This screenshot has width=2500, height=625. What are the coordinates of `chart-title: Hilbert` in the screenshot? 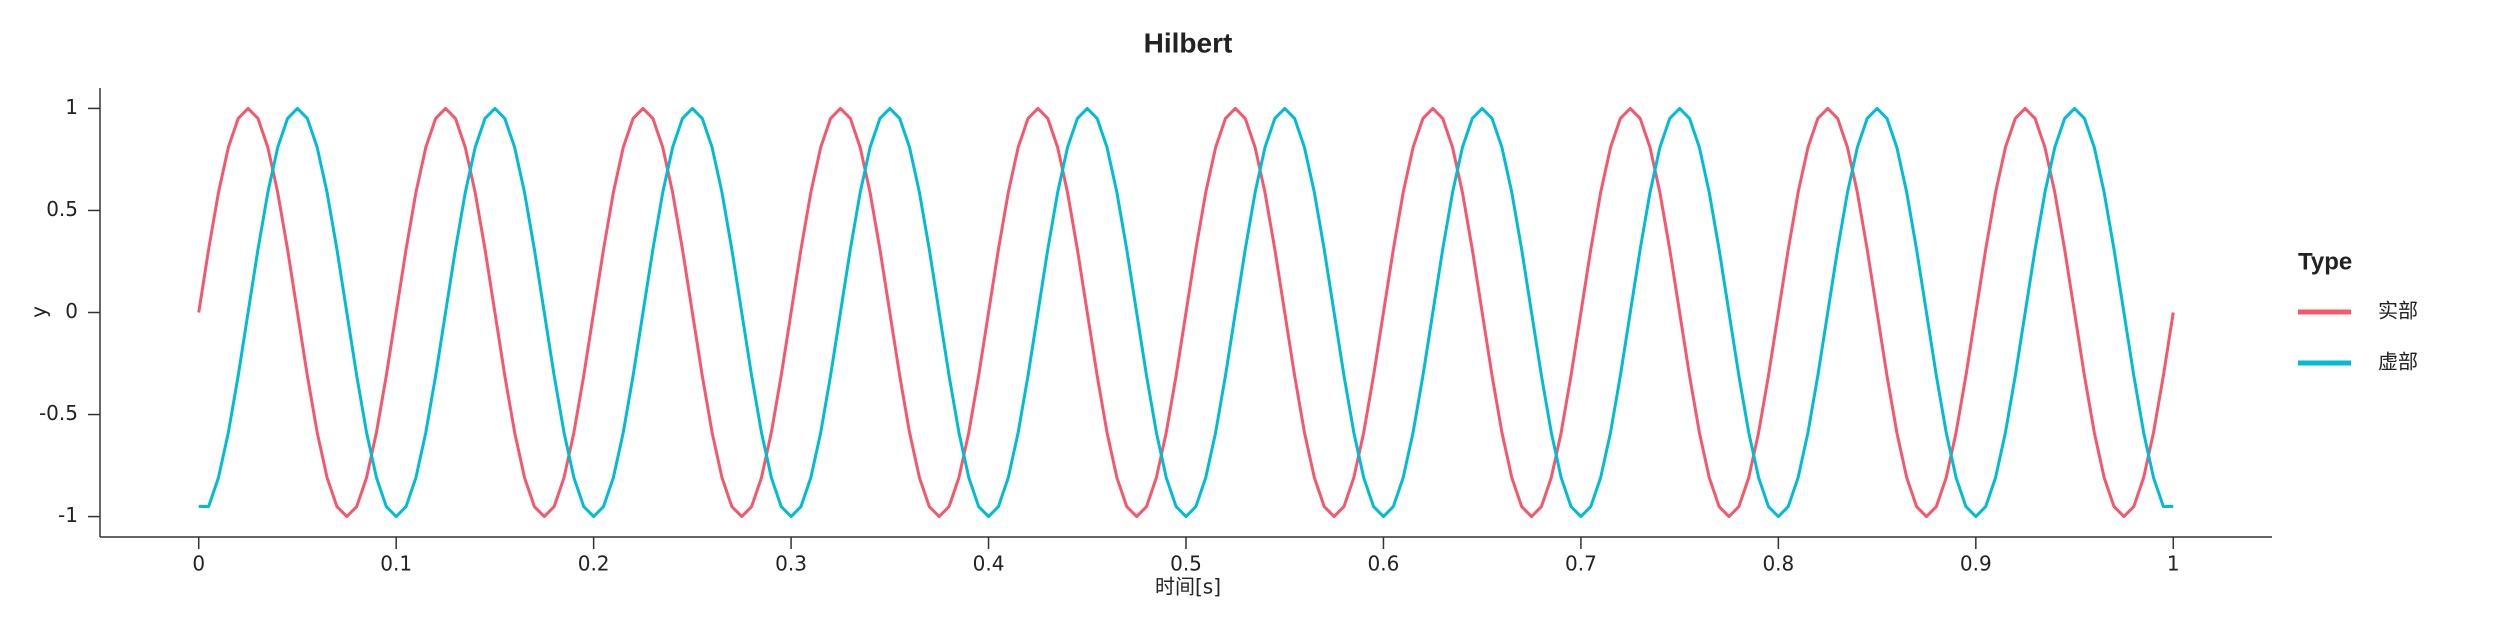 It's located at (1188, 42).